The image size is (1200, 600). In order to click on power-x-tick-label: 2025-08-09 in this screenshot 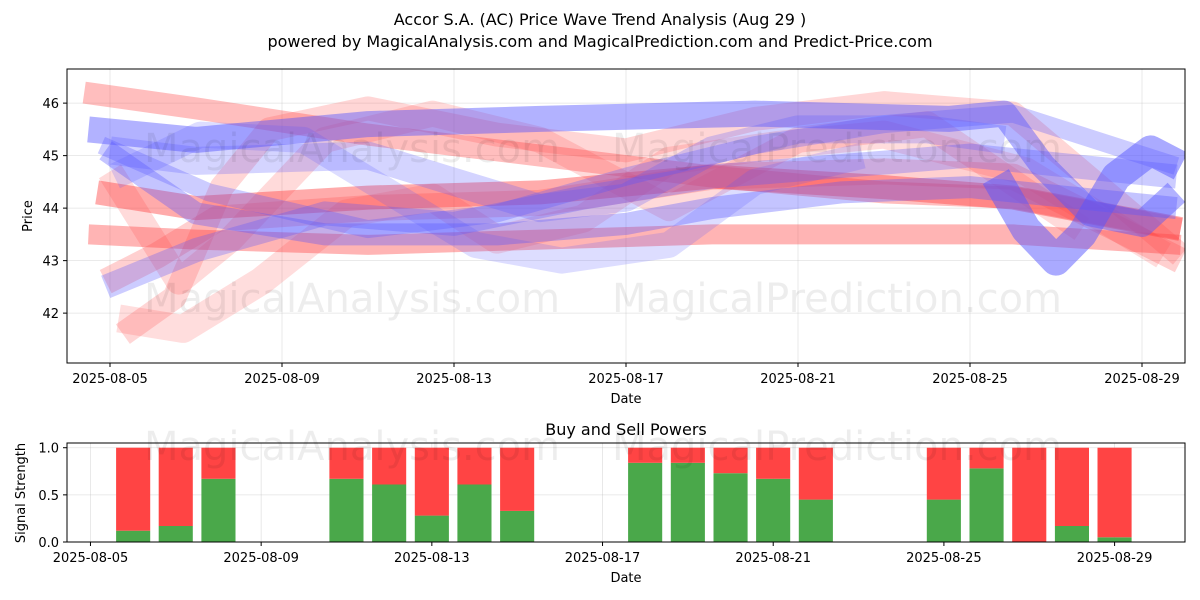, I will do `click(261, 558)`.